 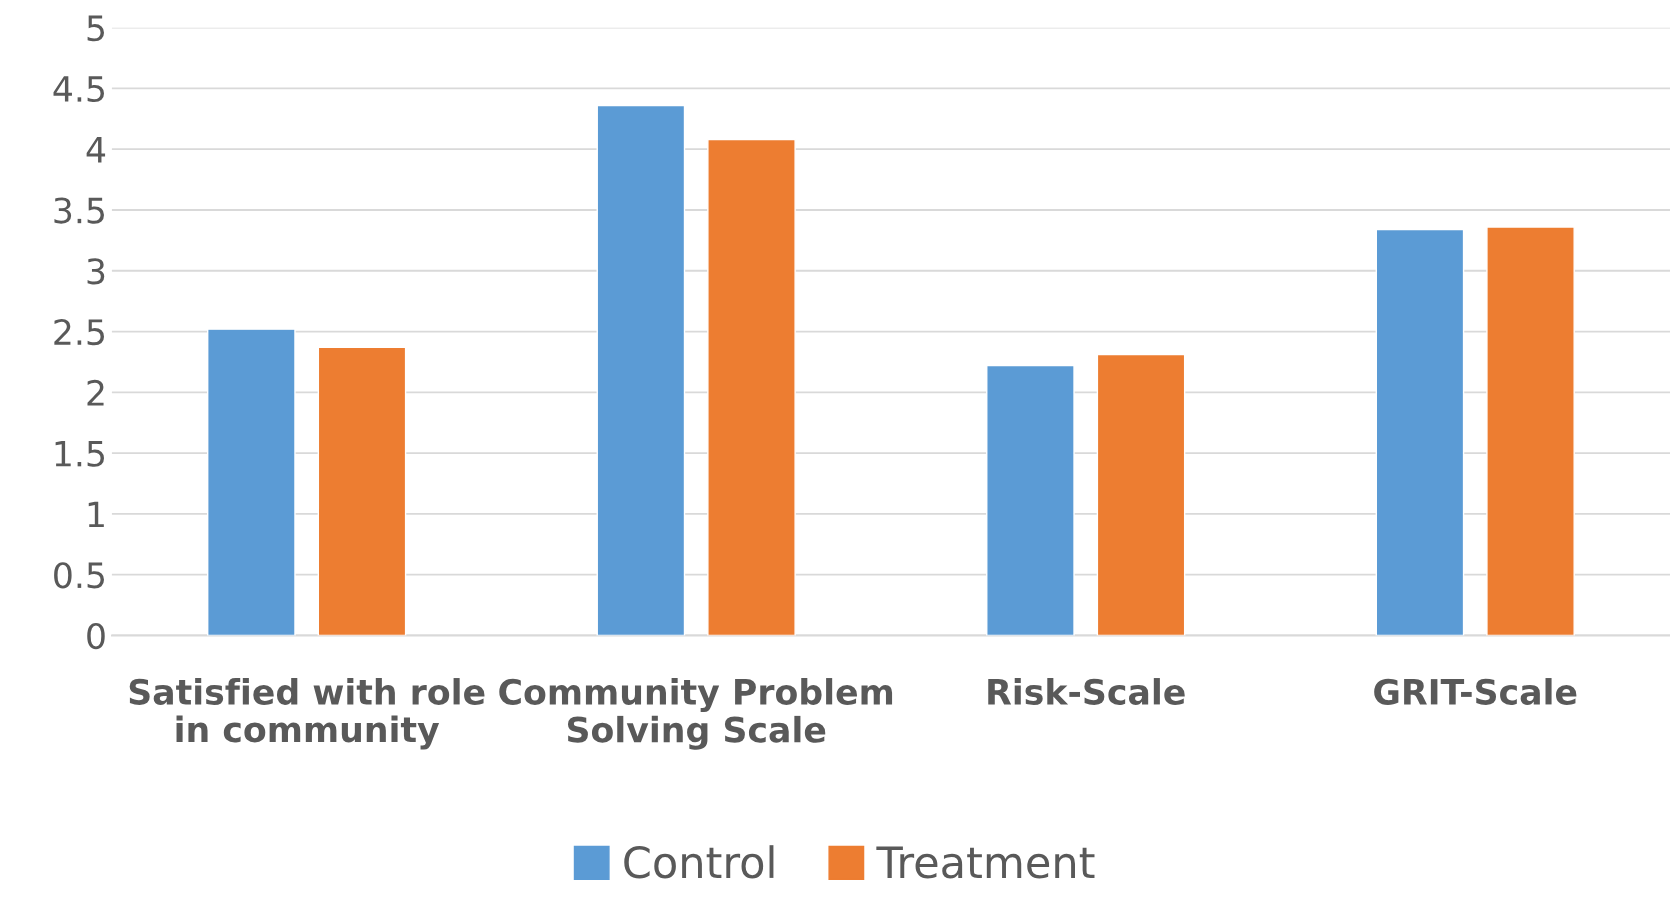 I want to click on y-tick-label: 2.5, so click(x=79, y=332).